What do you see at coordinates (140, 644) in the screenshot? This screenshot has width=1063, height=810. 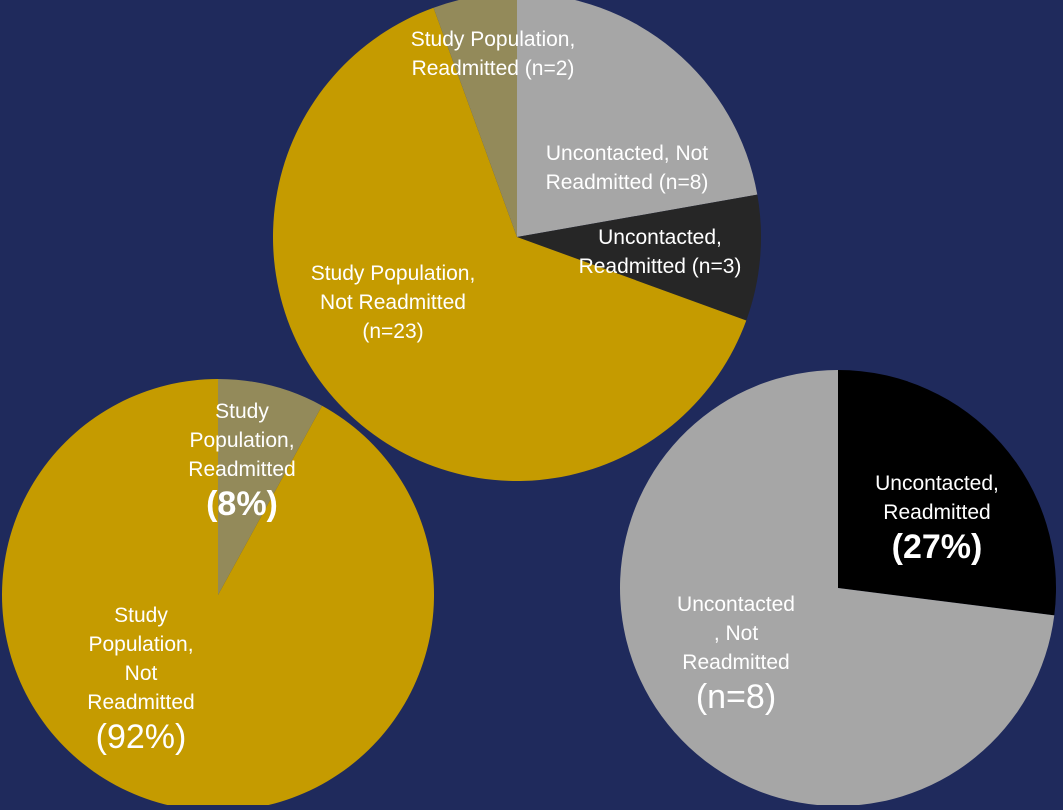 I see `slice-label-study-population-not-readmitted-line-1: Population,` at bounding box center [140, 644].